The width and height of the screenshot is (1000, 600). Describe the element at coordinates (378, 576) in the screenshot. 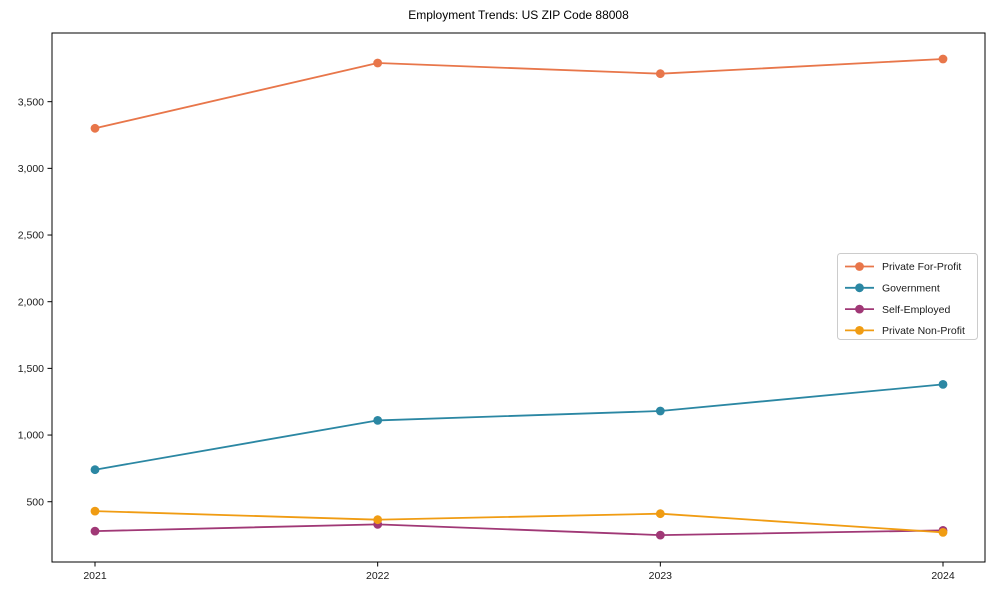

I see `x-tick-label: 2022` at that location.